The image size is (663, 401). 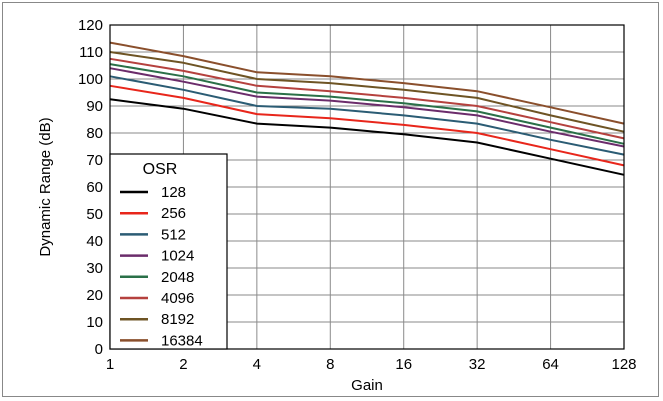 I want to click on y-tick-label: 100, so click(x=90, y=79).